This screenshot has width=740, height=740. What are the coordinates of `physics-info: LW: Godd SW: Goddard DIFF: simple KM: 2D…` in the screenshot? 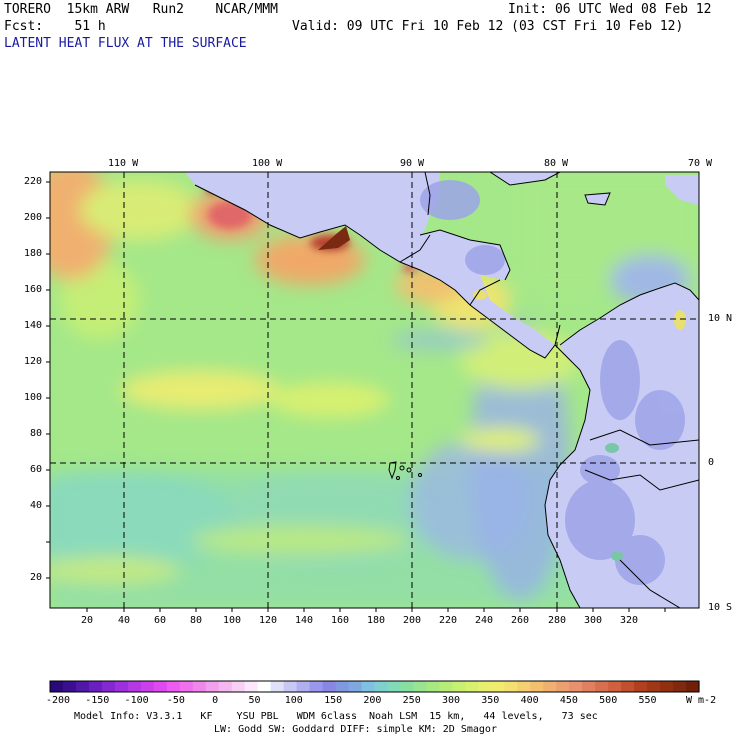 It's located at (355, 729).